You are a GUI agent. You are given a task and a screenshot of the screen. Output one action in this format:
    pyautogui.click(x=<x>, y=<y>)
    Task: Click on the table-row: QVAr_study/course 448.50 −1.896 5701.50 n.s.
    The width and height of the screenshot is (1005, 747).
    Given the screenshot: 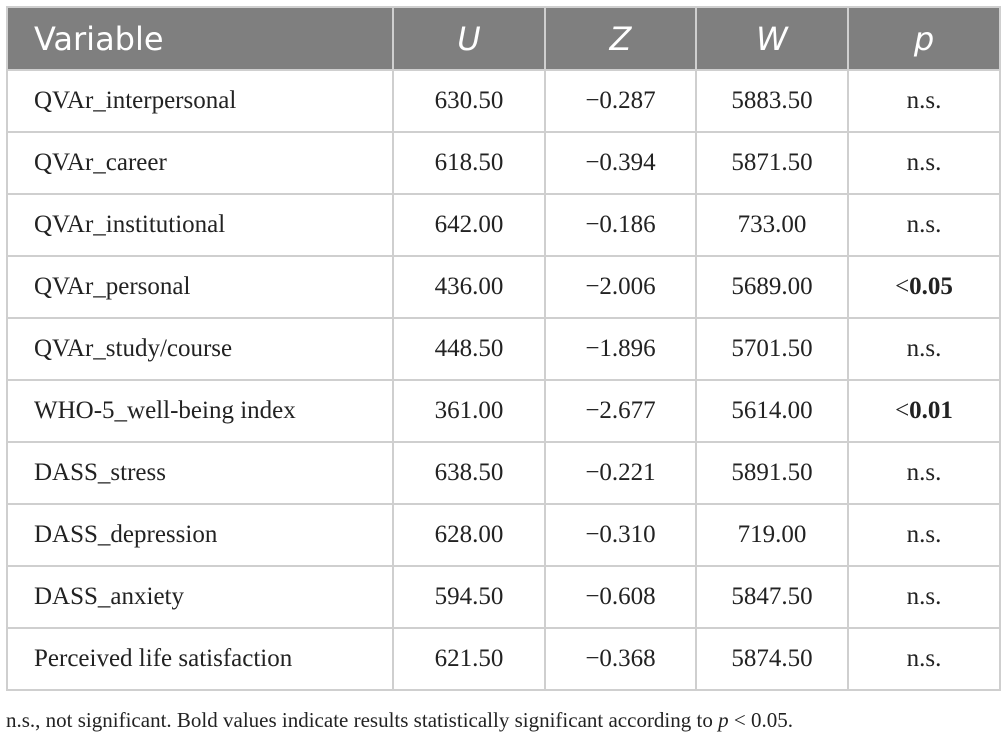 What is the action you would take?
    pyautogui.click(x=503, y=349)
    